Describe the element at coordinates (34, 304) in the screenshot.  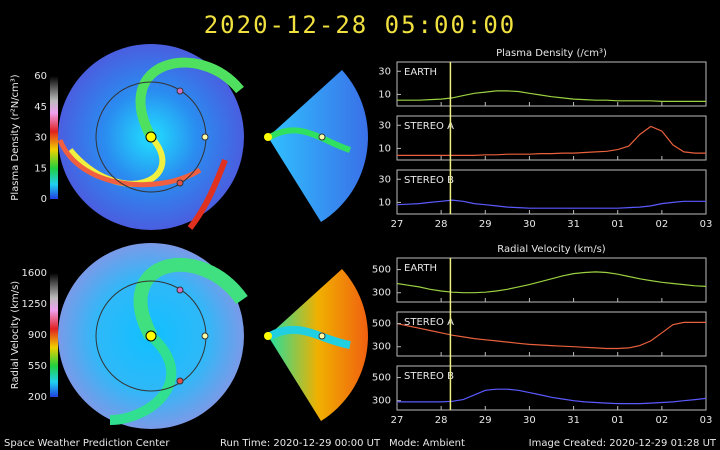
I see `colorbar-tick-label: 1250` at that location.